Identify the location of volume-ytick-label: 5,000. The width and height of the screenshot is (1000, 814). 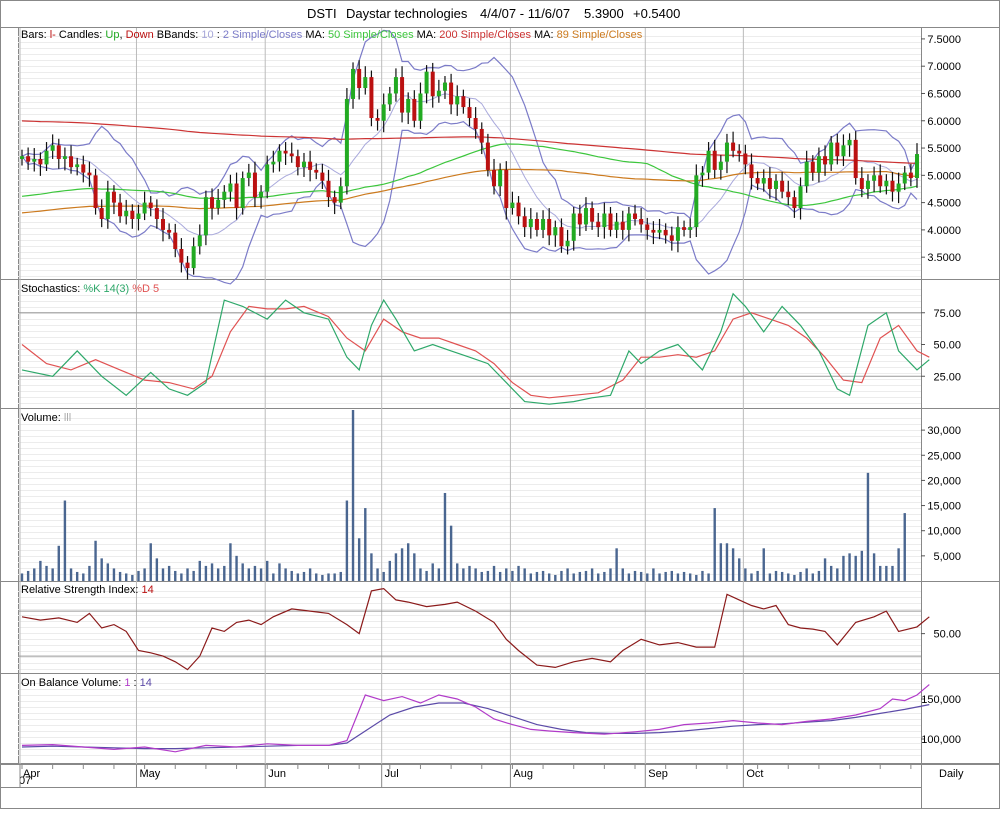
(947, 557).